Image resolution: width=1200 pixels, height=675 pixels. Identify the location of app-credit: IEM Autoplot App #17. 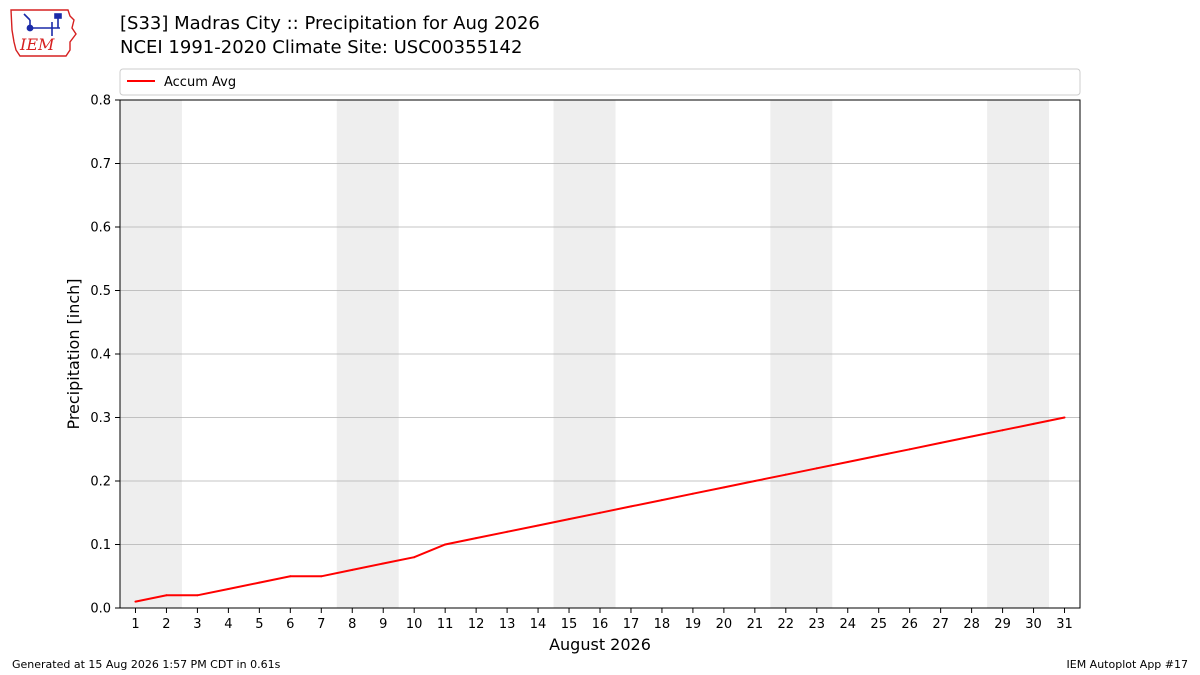
(1127, 664).